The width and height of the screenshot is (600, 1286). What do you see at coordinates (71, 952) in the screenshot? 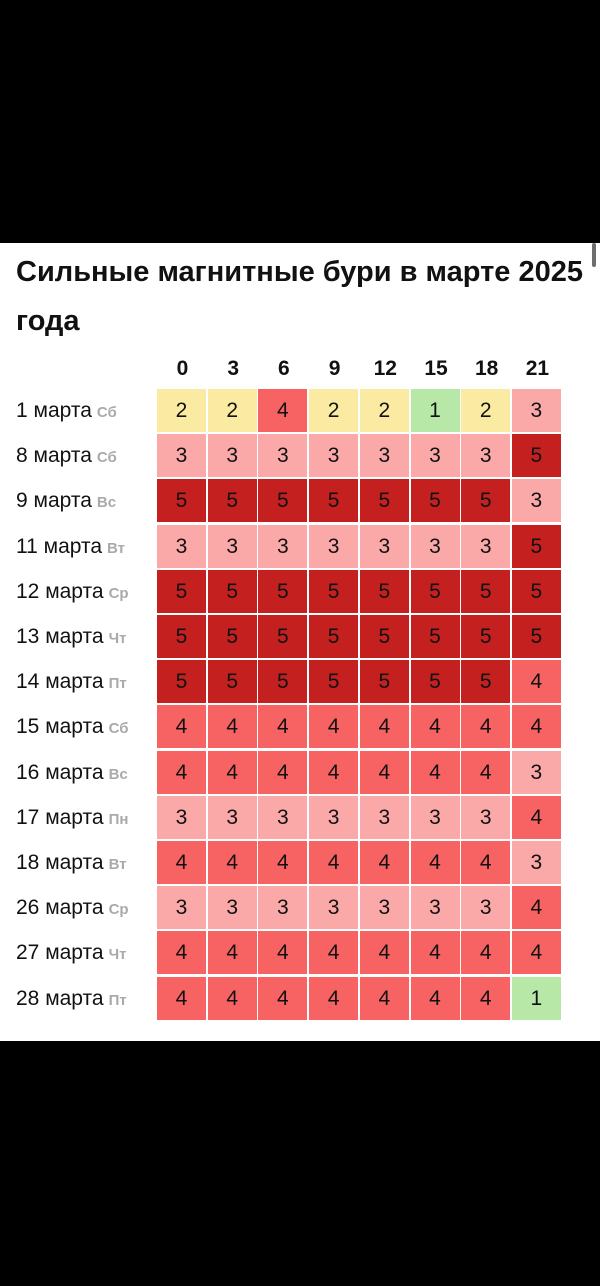
I see `row-date-label: 27 марта Чт` at bounding box center [71, 952].